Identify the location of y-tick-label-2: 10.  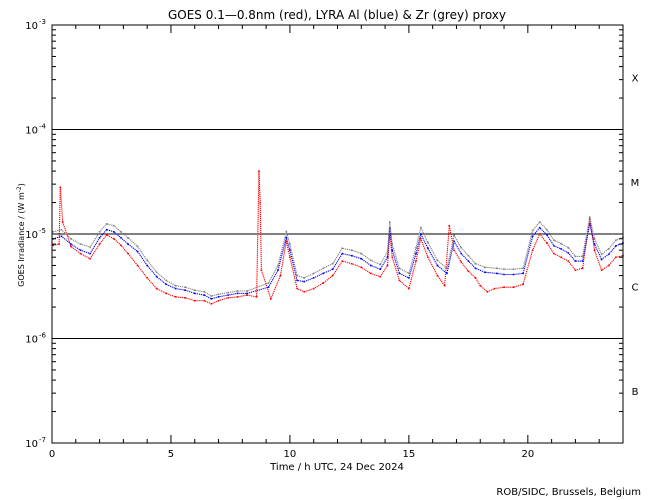
(31, 235).